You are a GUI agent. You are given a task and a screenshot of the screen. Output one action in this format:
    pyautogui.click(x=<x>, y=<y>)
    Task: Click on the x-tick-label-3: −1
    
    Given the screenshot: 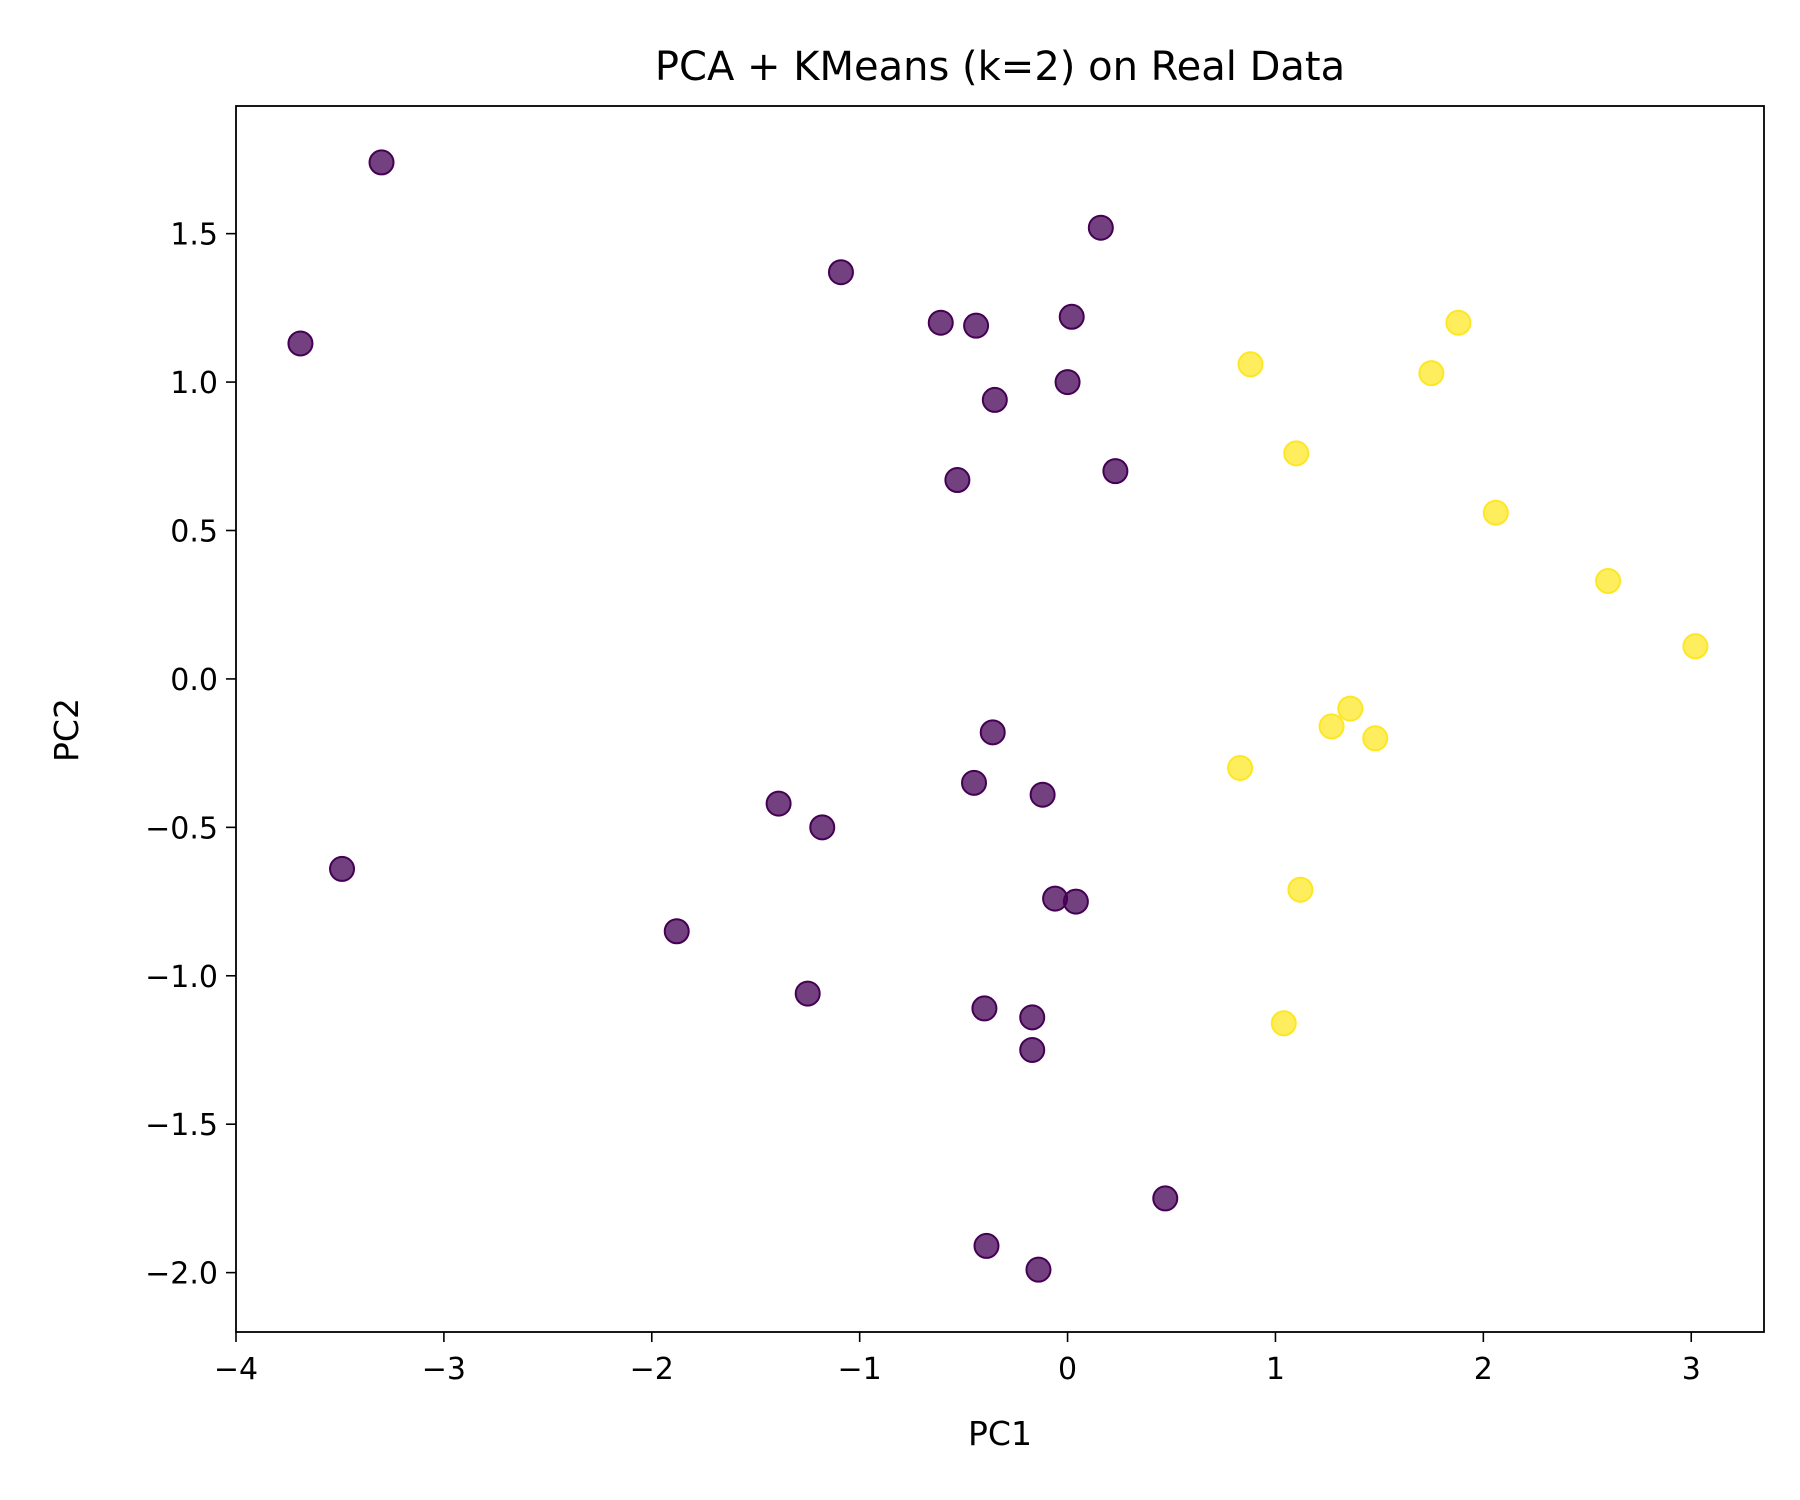 What is the action you would take?
    pyautogui.click(x=860, y=1369)
    